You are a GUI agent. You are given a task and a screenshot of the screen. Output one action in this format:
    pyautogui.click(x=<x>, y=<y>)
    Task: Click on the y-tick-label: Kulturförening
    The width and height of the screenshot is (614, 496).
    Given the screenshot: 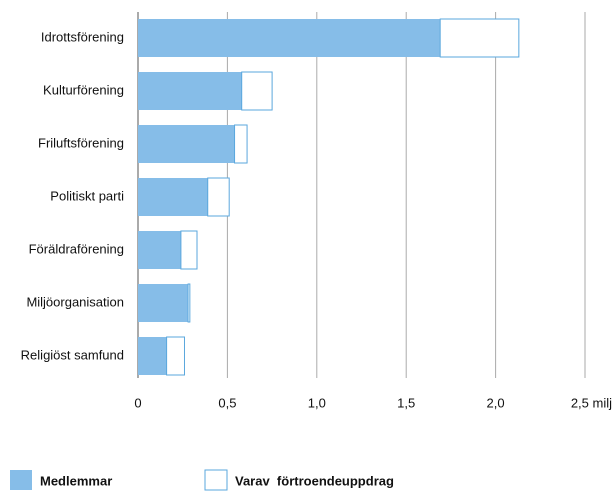 What is the action you would take?
    pyautogui.click(x=83, y=89)
    